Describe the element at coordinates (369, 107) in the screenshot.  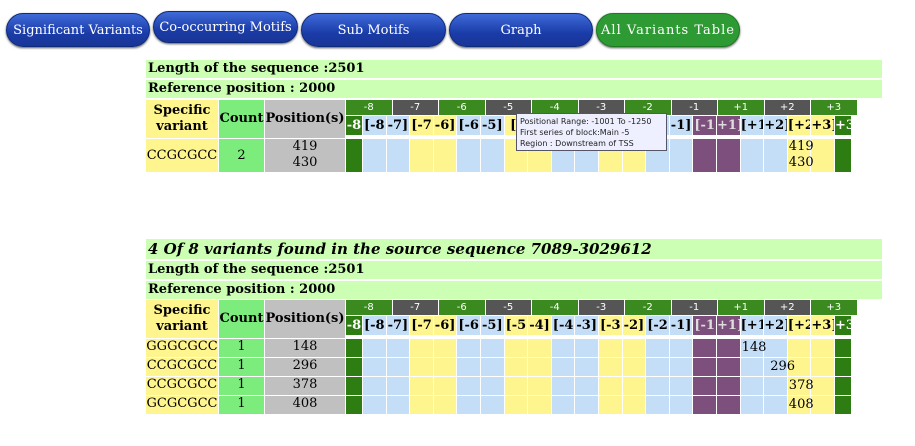
I see `block-header: -8` at that location.